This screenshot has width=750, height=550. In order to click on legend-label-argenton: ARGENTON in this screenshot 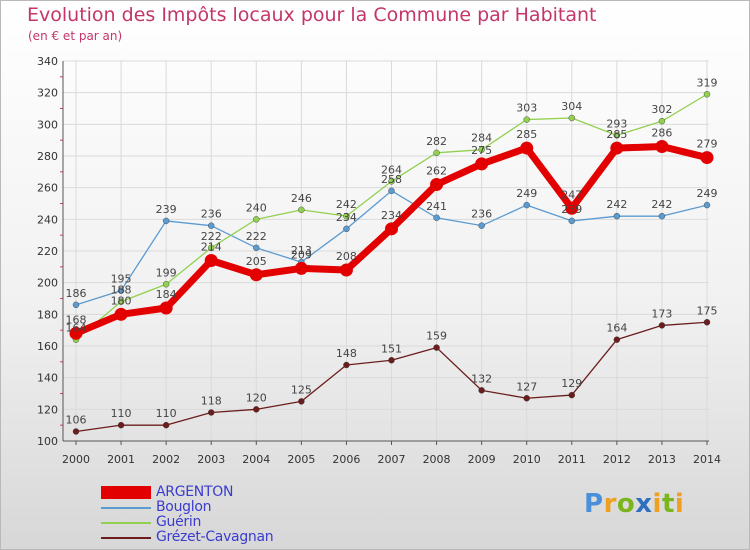, I will do `click(195, 492)`.